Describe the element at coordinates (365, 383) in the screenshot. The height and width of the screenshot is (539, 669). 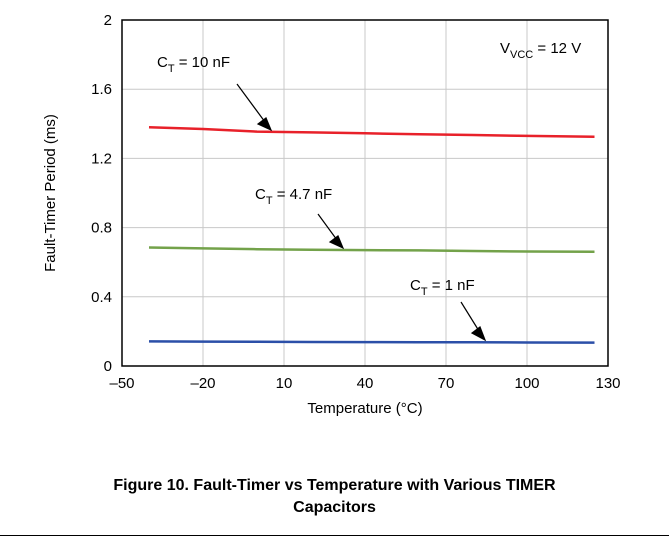
I see `x-tick-label: 40` at that location.